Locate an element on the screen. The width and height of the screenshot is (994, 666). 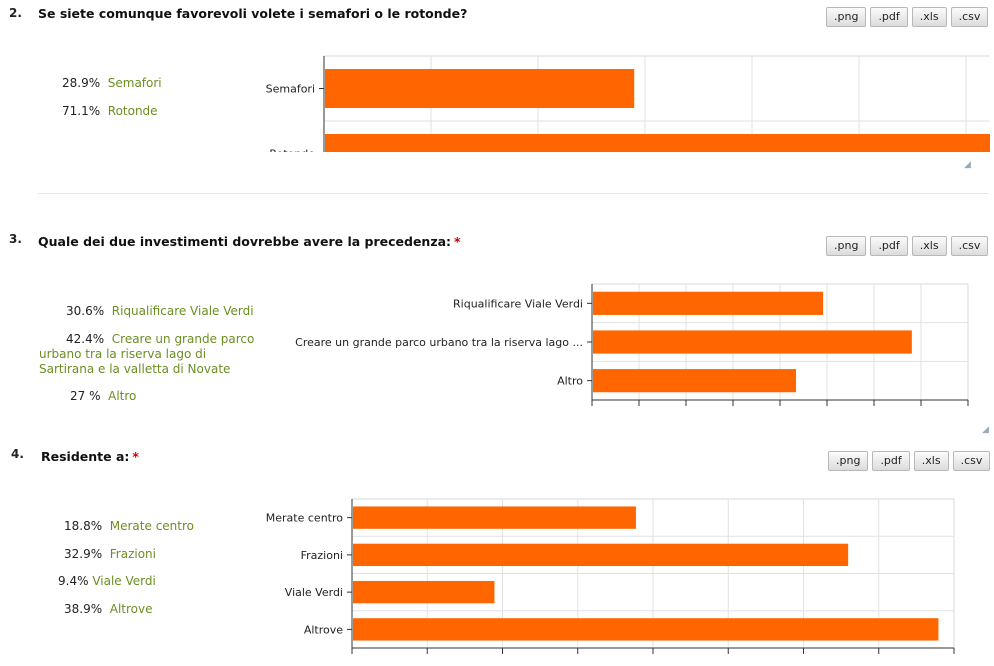
category-label: Riqualificare Viale Verdi is located at coordinates (518, 303).